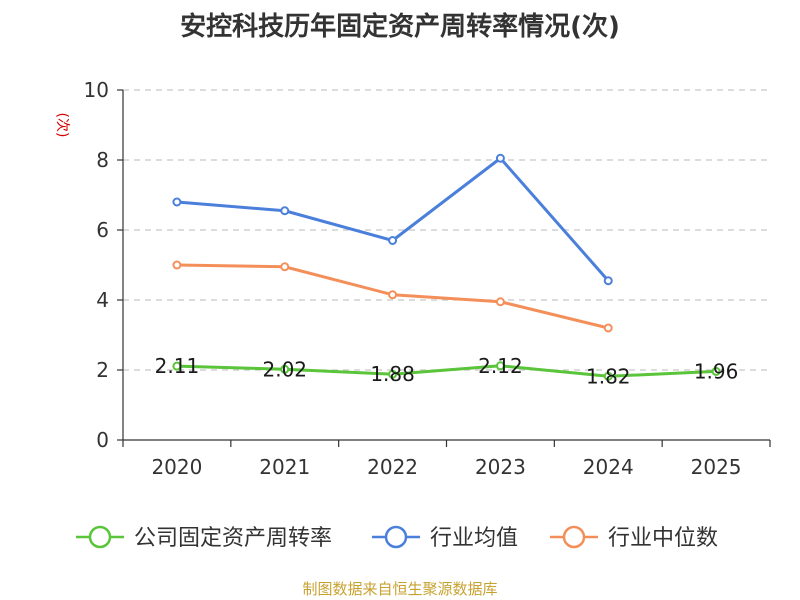  I want to click on y-tick-label: 10, so click(96, 90).